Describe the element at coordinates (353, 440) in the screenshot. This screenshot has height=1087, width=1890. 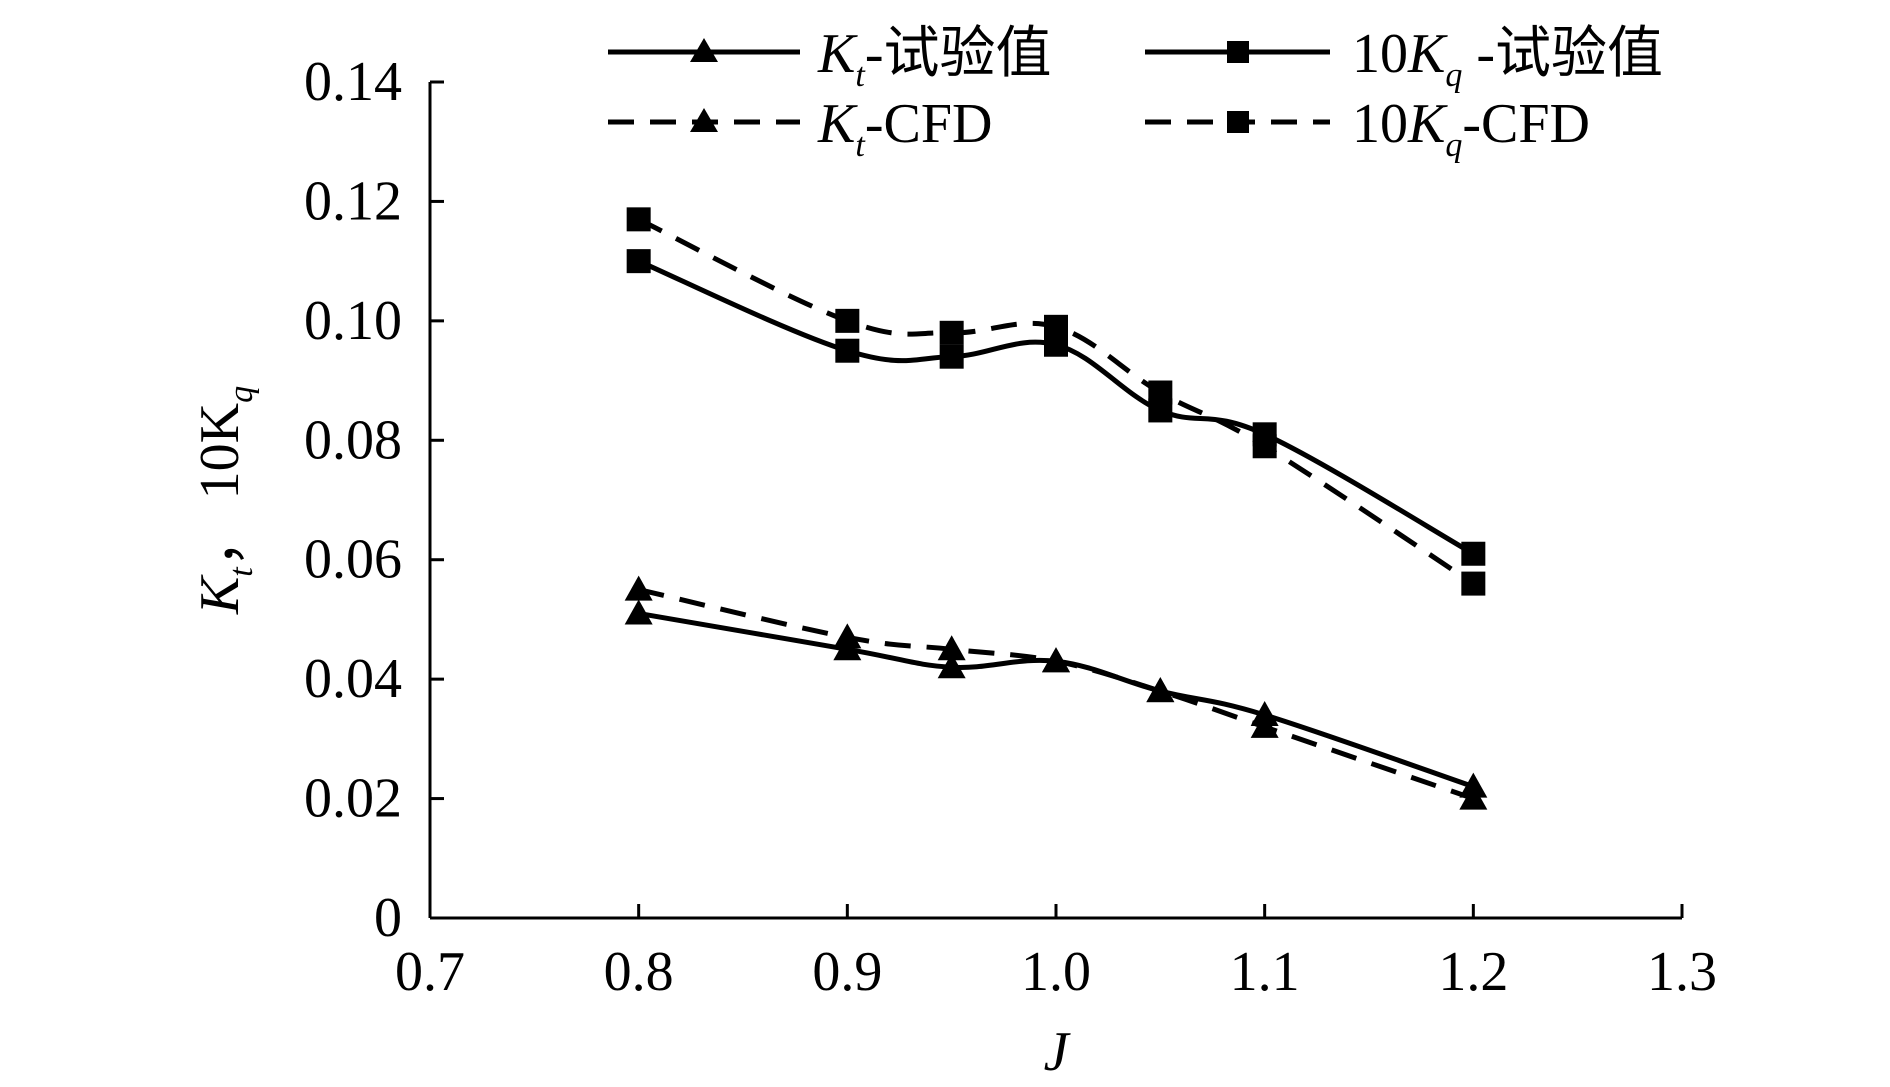
I see `y-tick-label: 0.08` at that location.